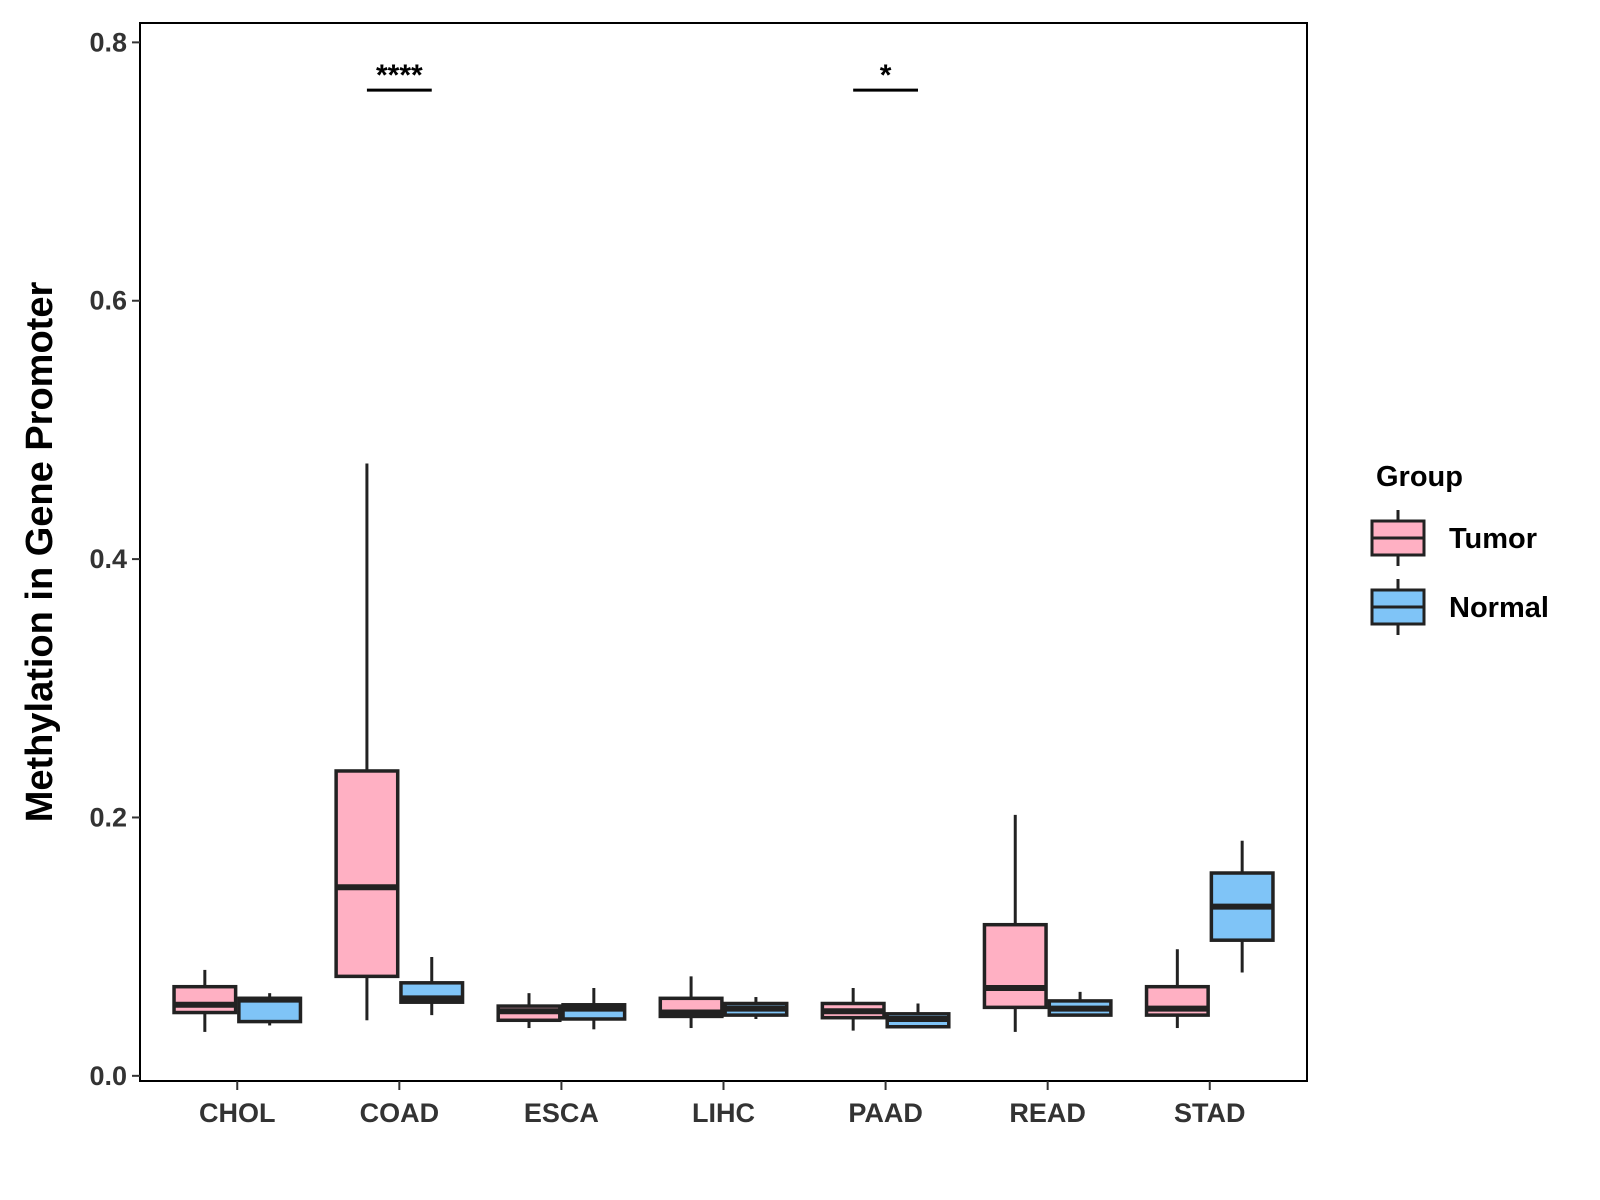  I want to click on box-tumor-chol, so click(205, 1000).